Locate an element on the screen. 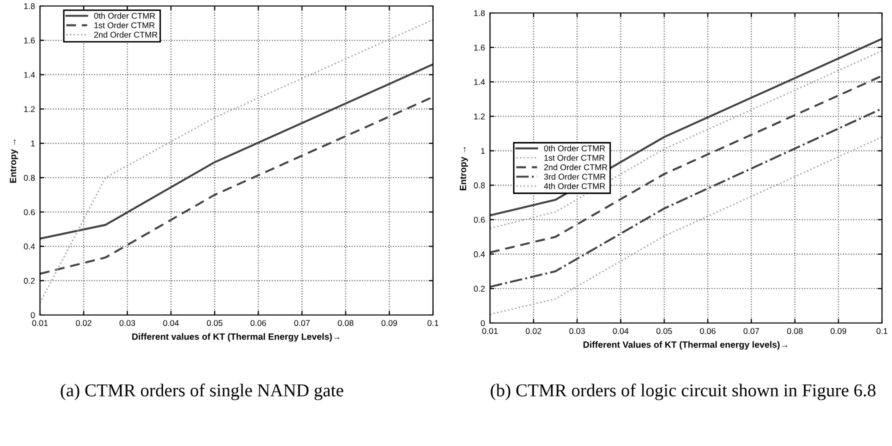 The image size is (892, 446). text: (a) CTMR orders of single NAND gate is located at coordinates (202, 392).